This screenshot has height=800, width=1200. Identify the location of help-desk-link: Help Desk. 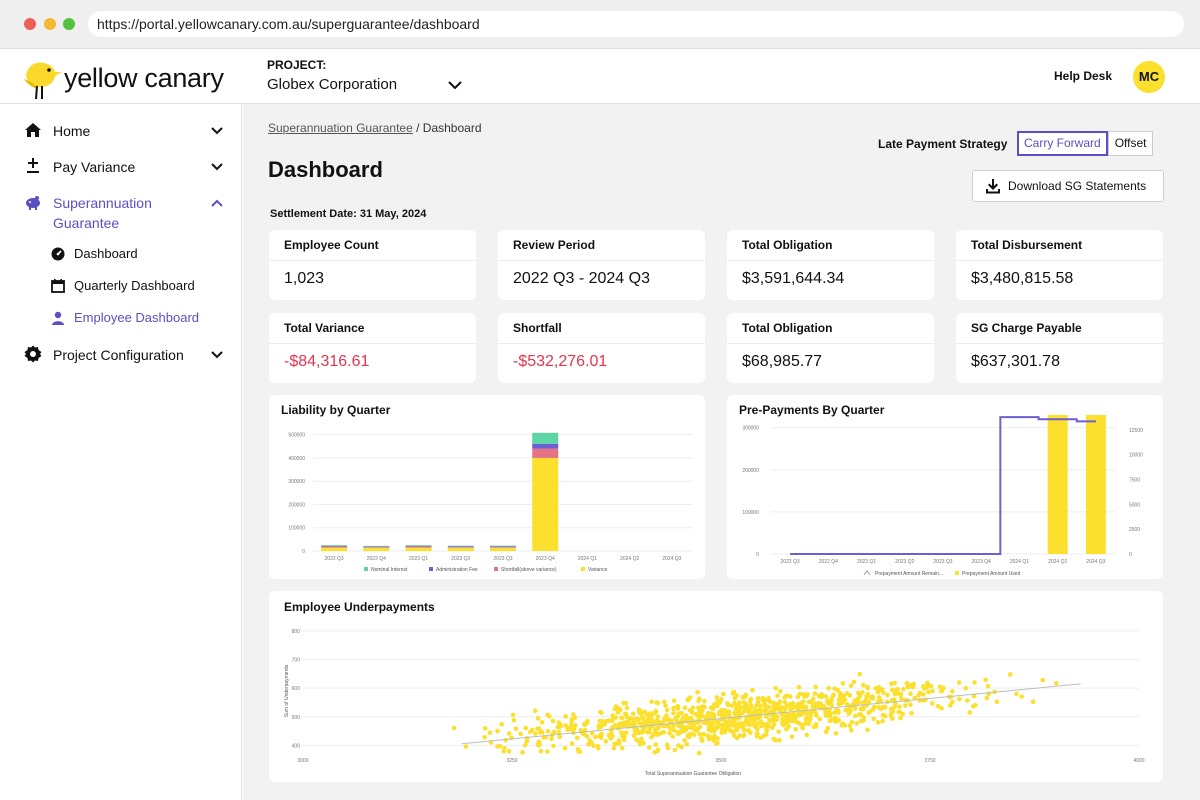
(1083, 76).